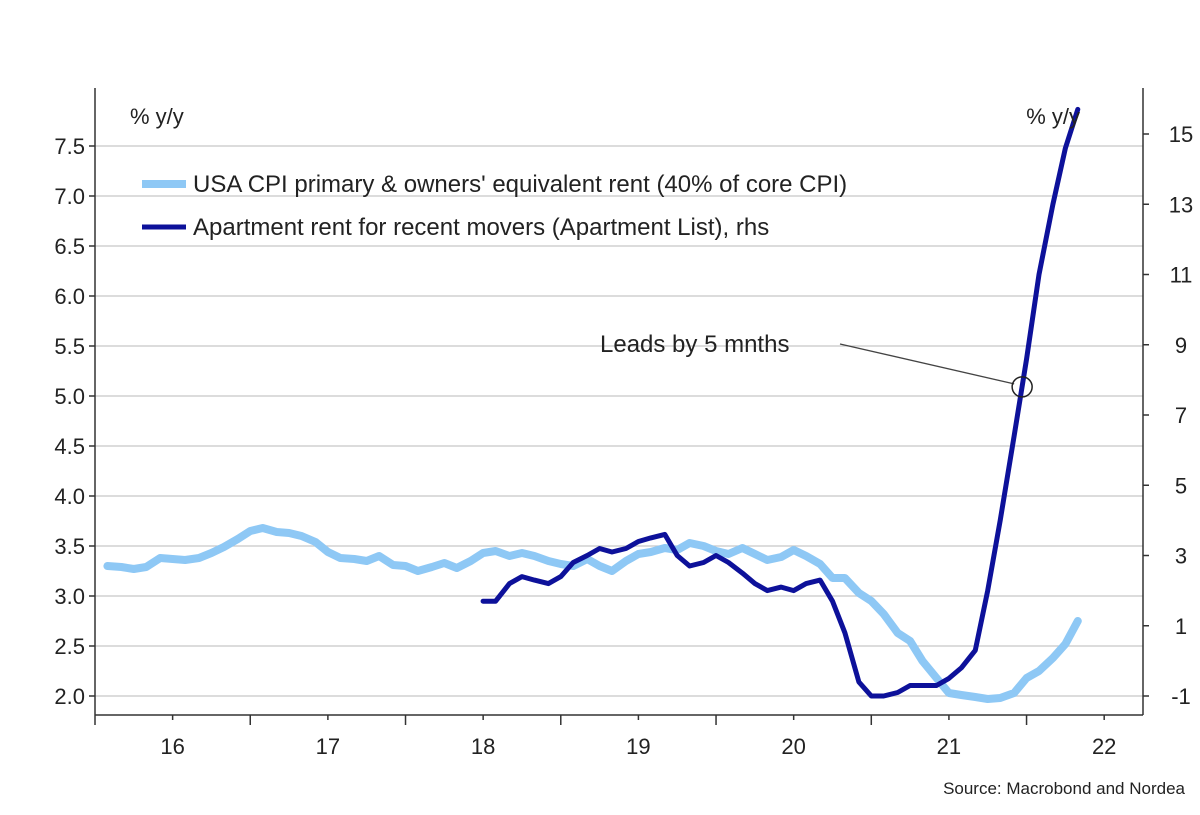 This screenshot has height=815, width=1200. Describe the element at coordinates (157, 116) in the screenshot. I see `left-axis-unit: % y/y` at that location.